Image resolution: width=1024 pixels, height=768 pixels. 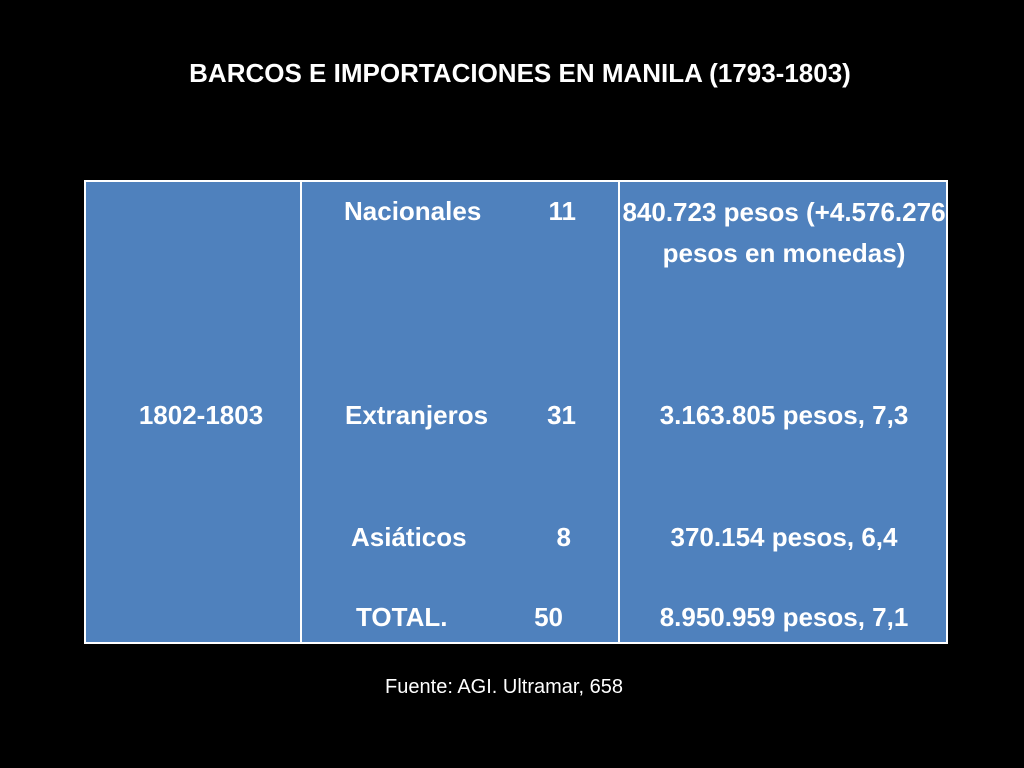 I want to click on ships-nacionales: 11, so click(x=562, y=211).